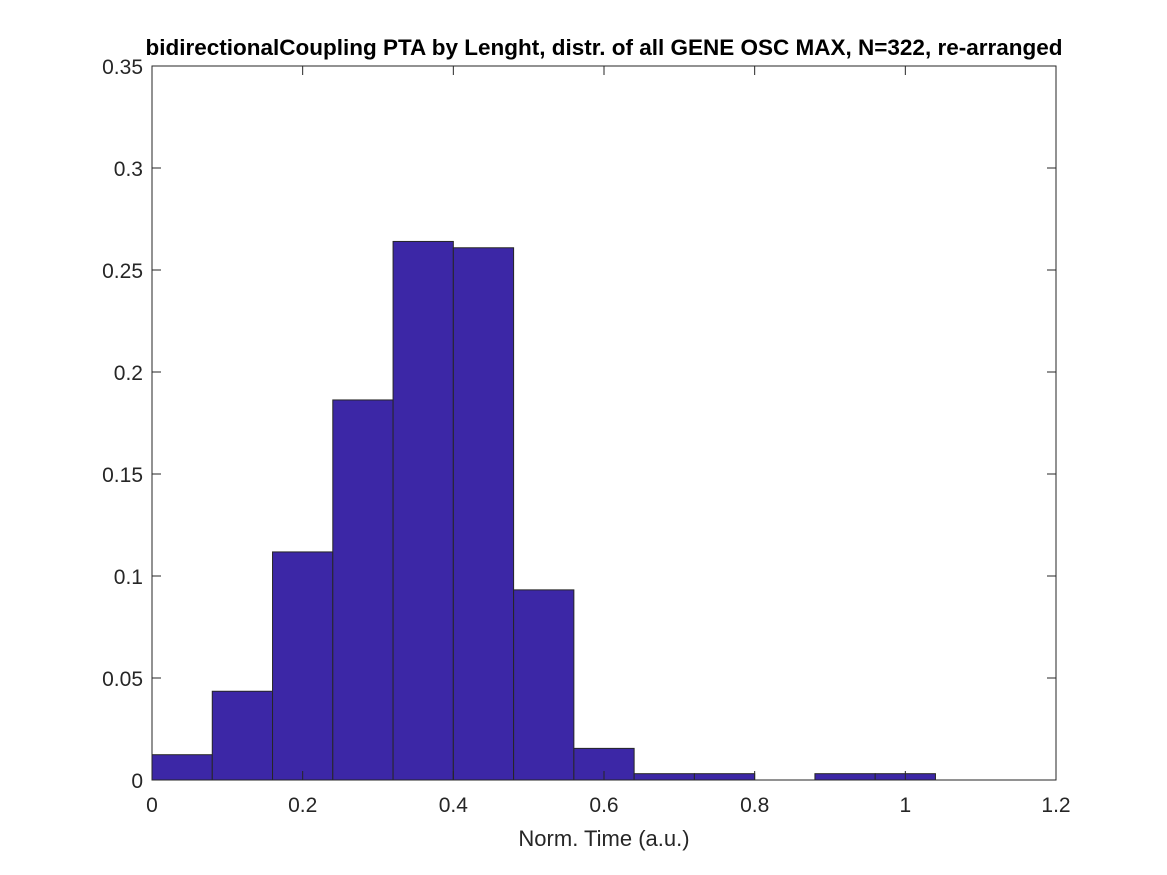 Image resolution: width=1167 pixels, height=875 pixels. What do you see at coordinates (128, 577) in the screenshot?
I see `y-tick-label: 0.1` at bounding box center [128, 577].